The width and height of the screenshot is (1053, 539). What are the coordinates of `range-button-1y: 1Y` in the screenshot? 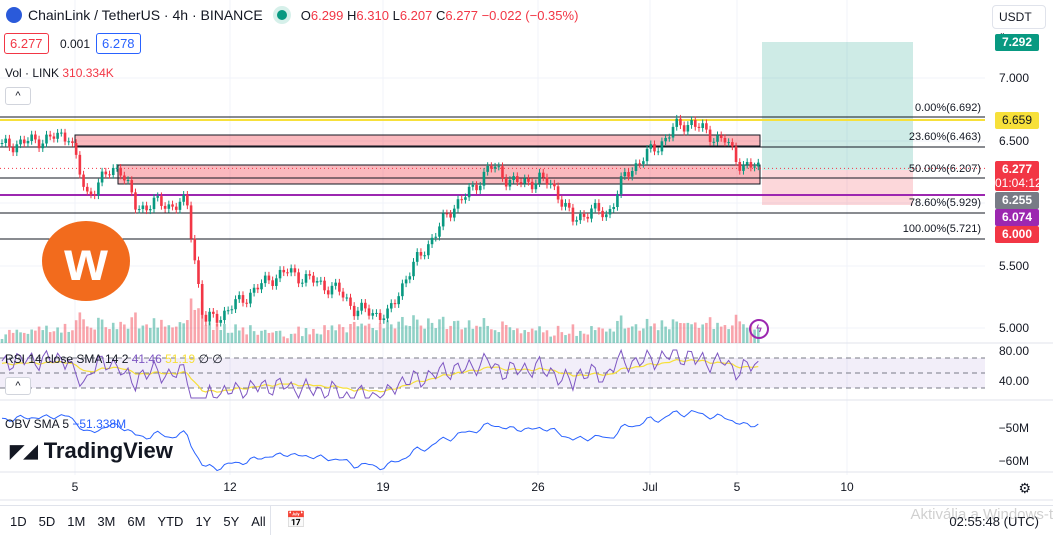 It's located at (203, 521).